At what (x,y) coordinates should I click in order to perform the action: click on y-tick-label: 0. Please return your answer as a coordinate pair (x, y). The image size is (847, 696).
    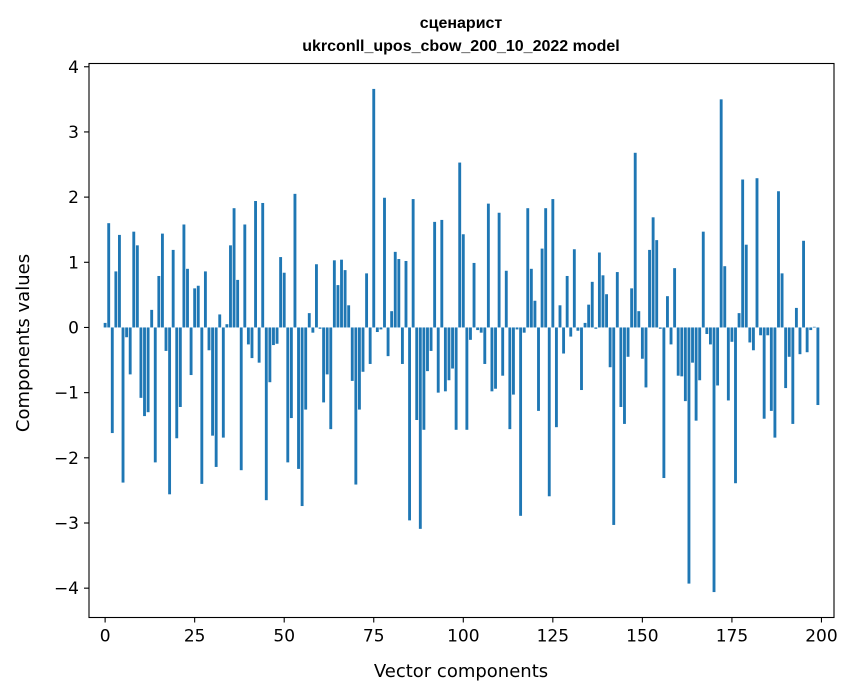
    Looking at the image, I should click on (73, 328).